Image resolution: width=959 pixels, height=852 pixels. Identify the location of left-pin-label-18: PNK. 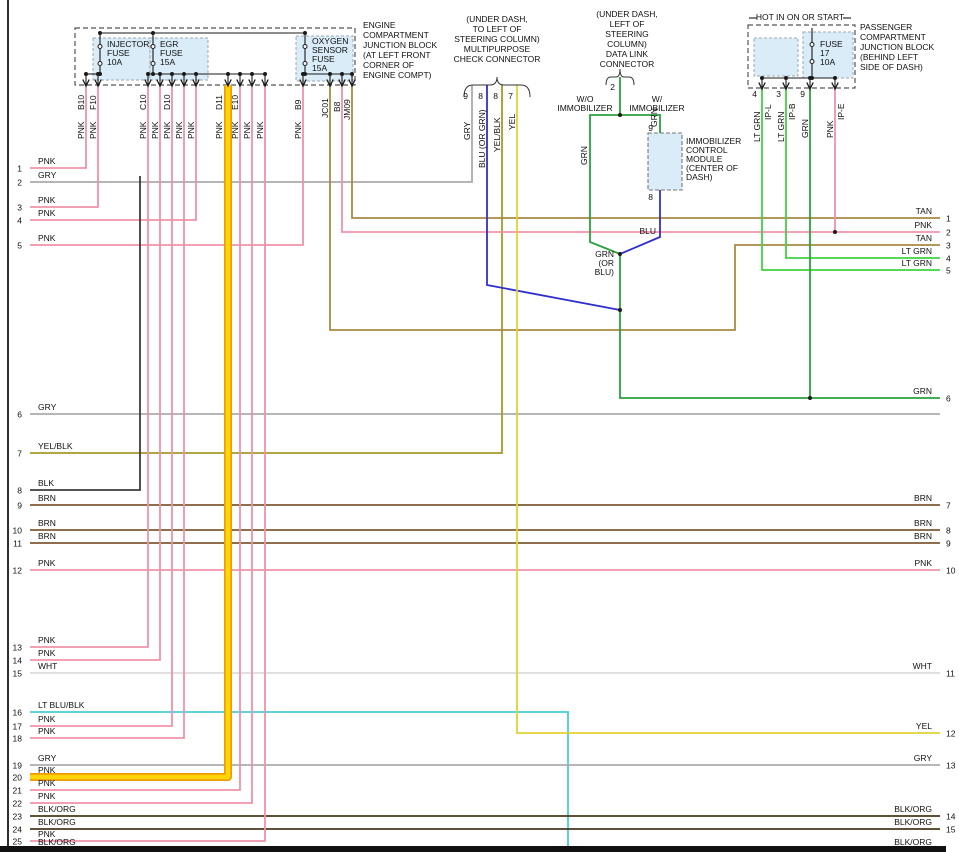
(47, 731).